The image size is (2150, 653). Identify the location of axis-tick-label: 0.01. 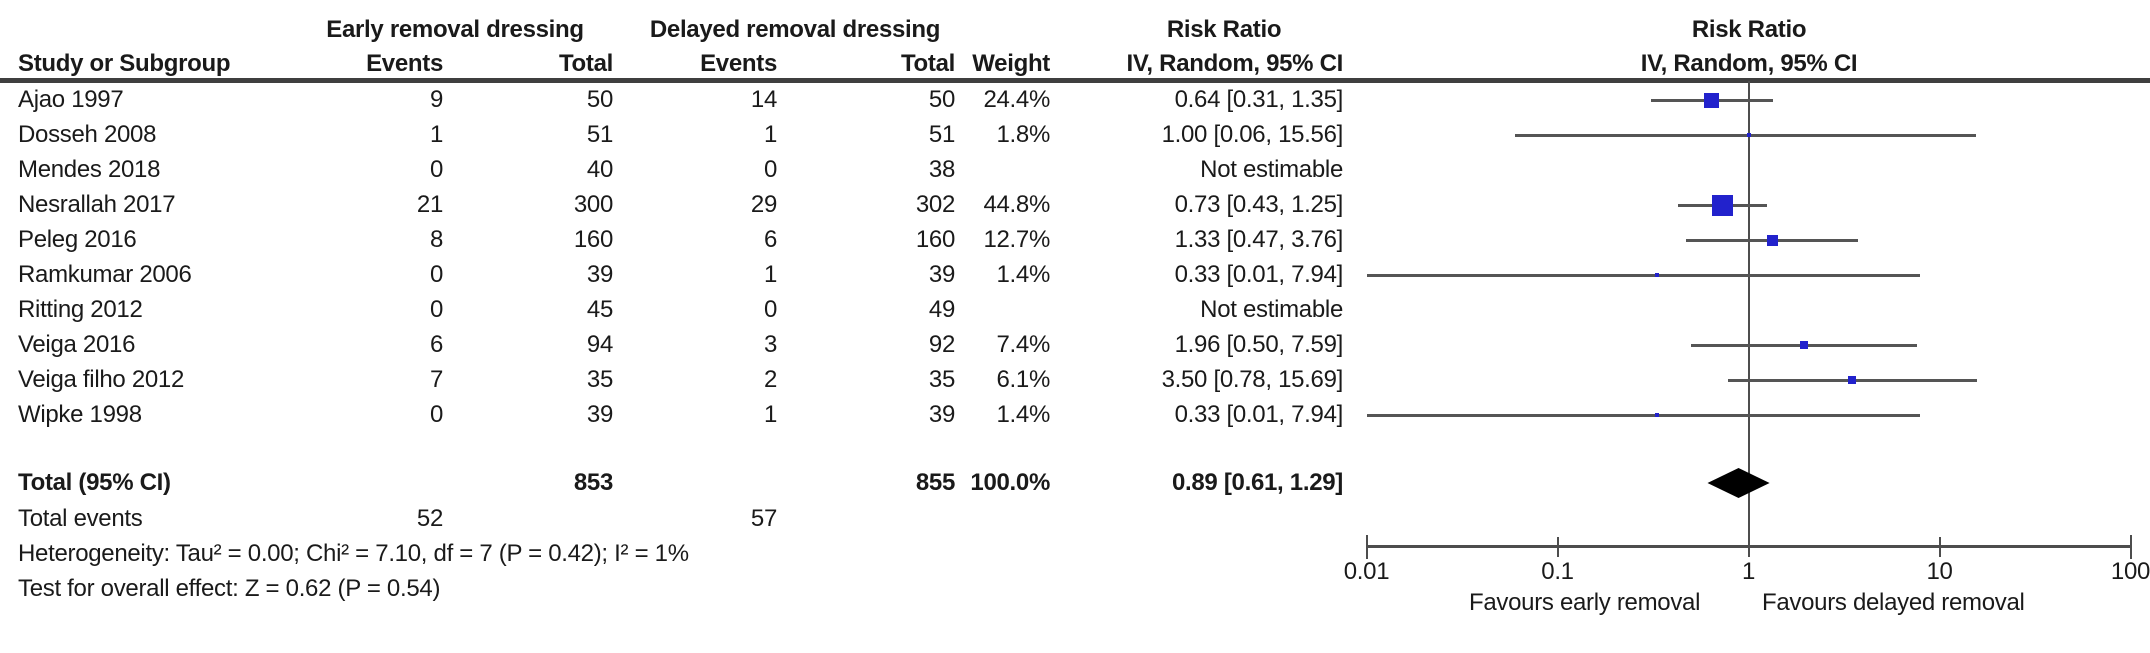
(1366, 571).